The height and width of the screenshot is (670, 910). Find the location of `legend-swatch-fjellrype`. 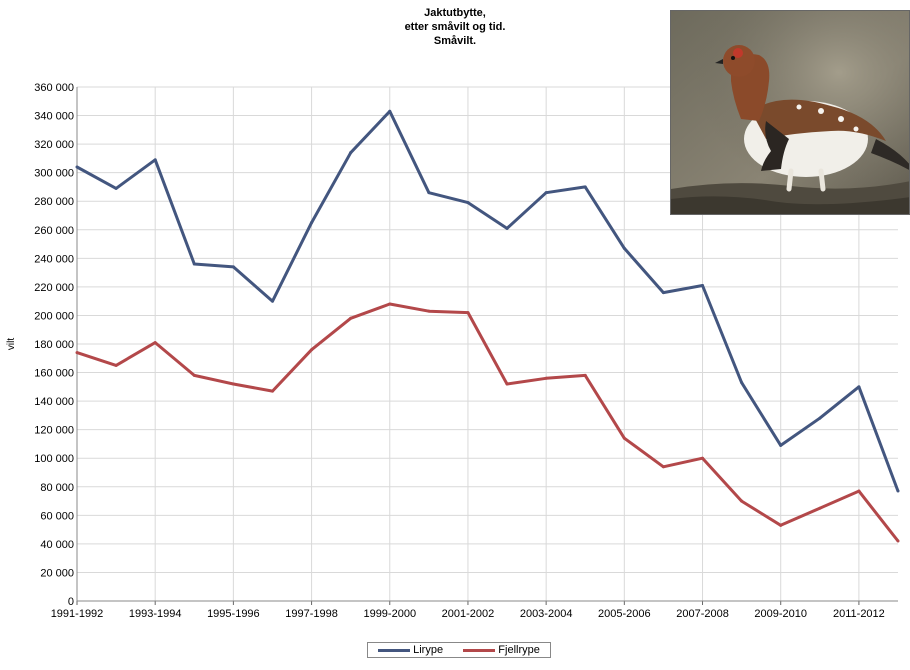

legend-swatch-fjellrype is located at coordinates (479, 650).